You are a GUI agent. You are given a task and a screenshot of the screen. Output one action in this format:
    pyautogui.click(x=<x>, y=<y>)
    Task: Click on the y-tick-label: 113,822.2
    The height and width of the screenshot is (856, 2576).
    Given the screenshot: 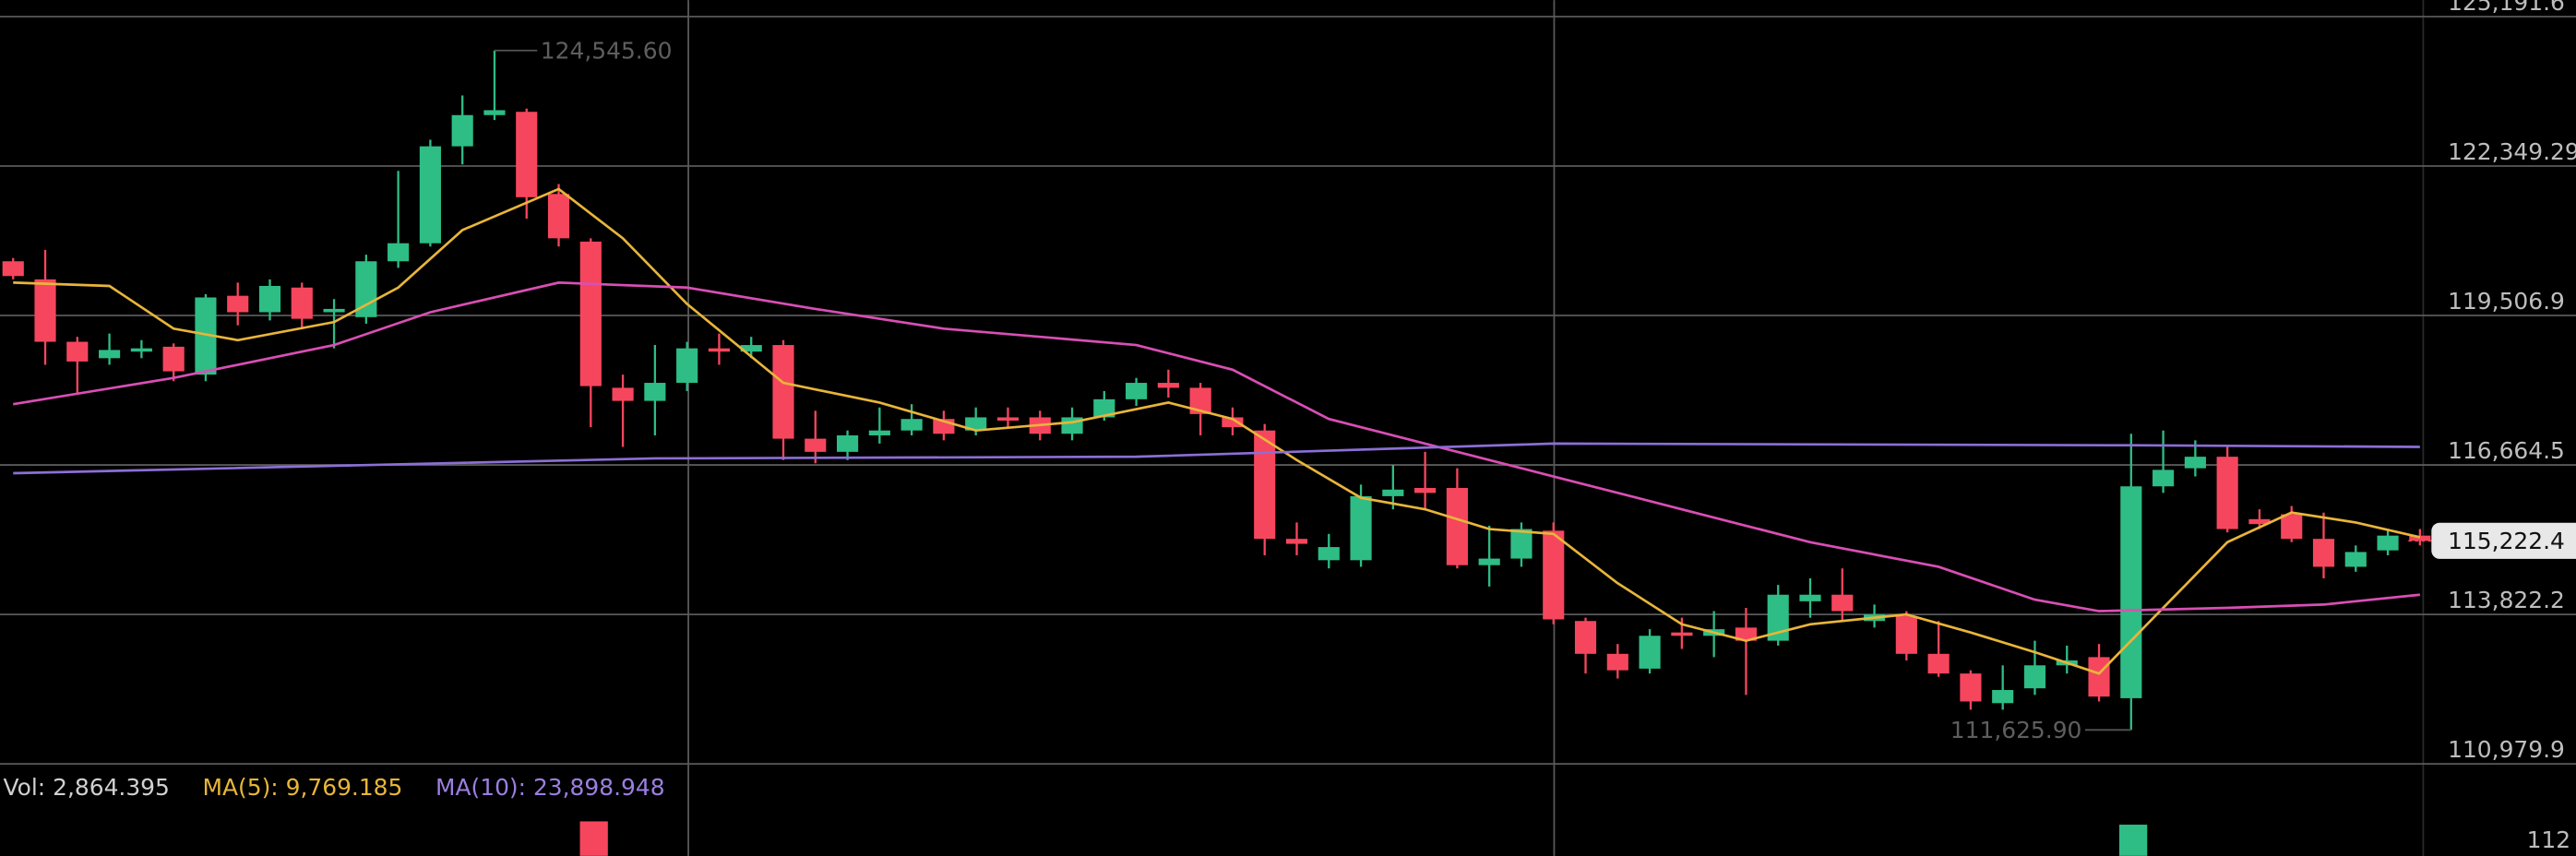 What is the action you would take?
    pyautogui.click(x=2506, y=600)
    